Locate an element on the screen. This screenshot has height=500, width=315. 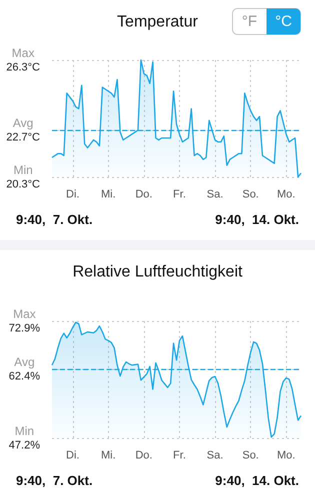
chart-title: Relative Luftfeuchtigkeit is located at coordinates (157, 272).